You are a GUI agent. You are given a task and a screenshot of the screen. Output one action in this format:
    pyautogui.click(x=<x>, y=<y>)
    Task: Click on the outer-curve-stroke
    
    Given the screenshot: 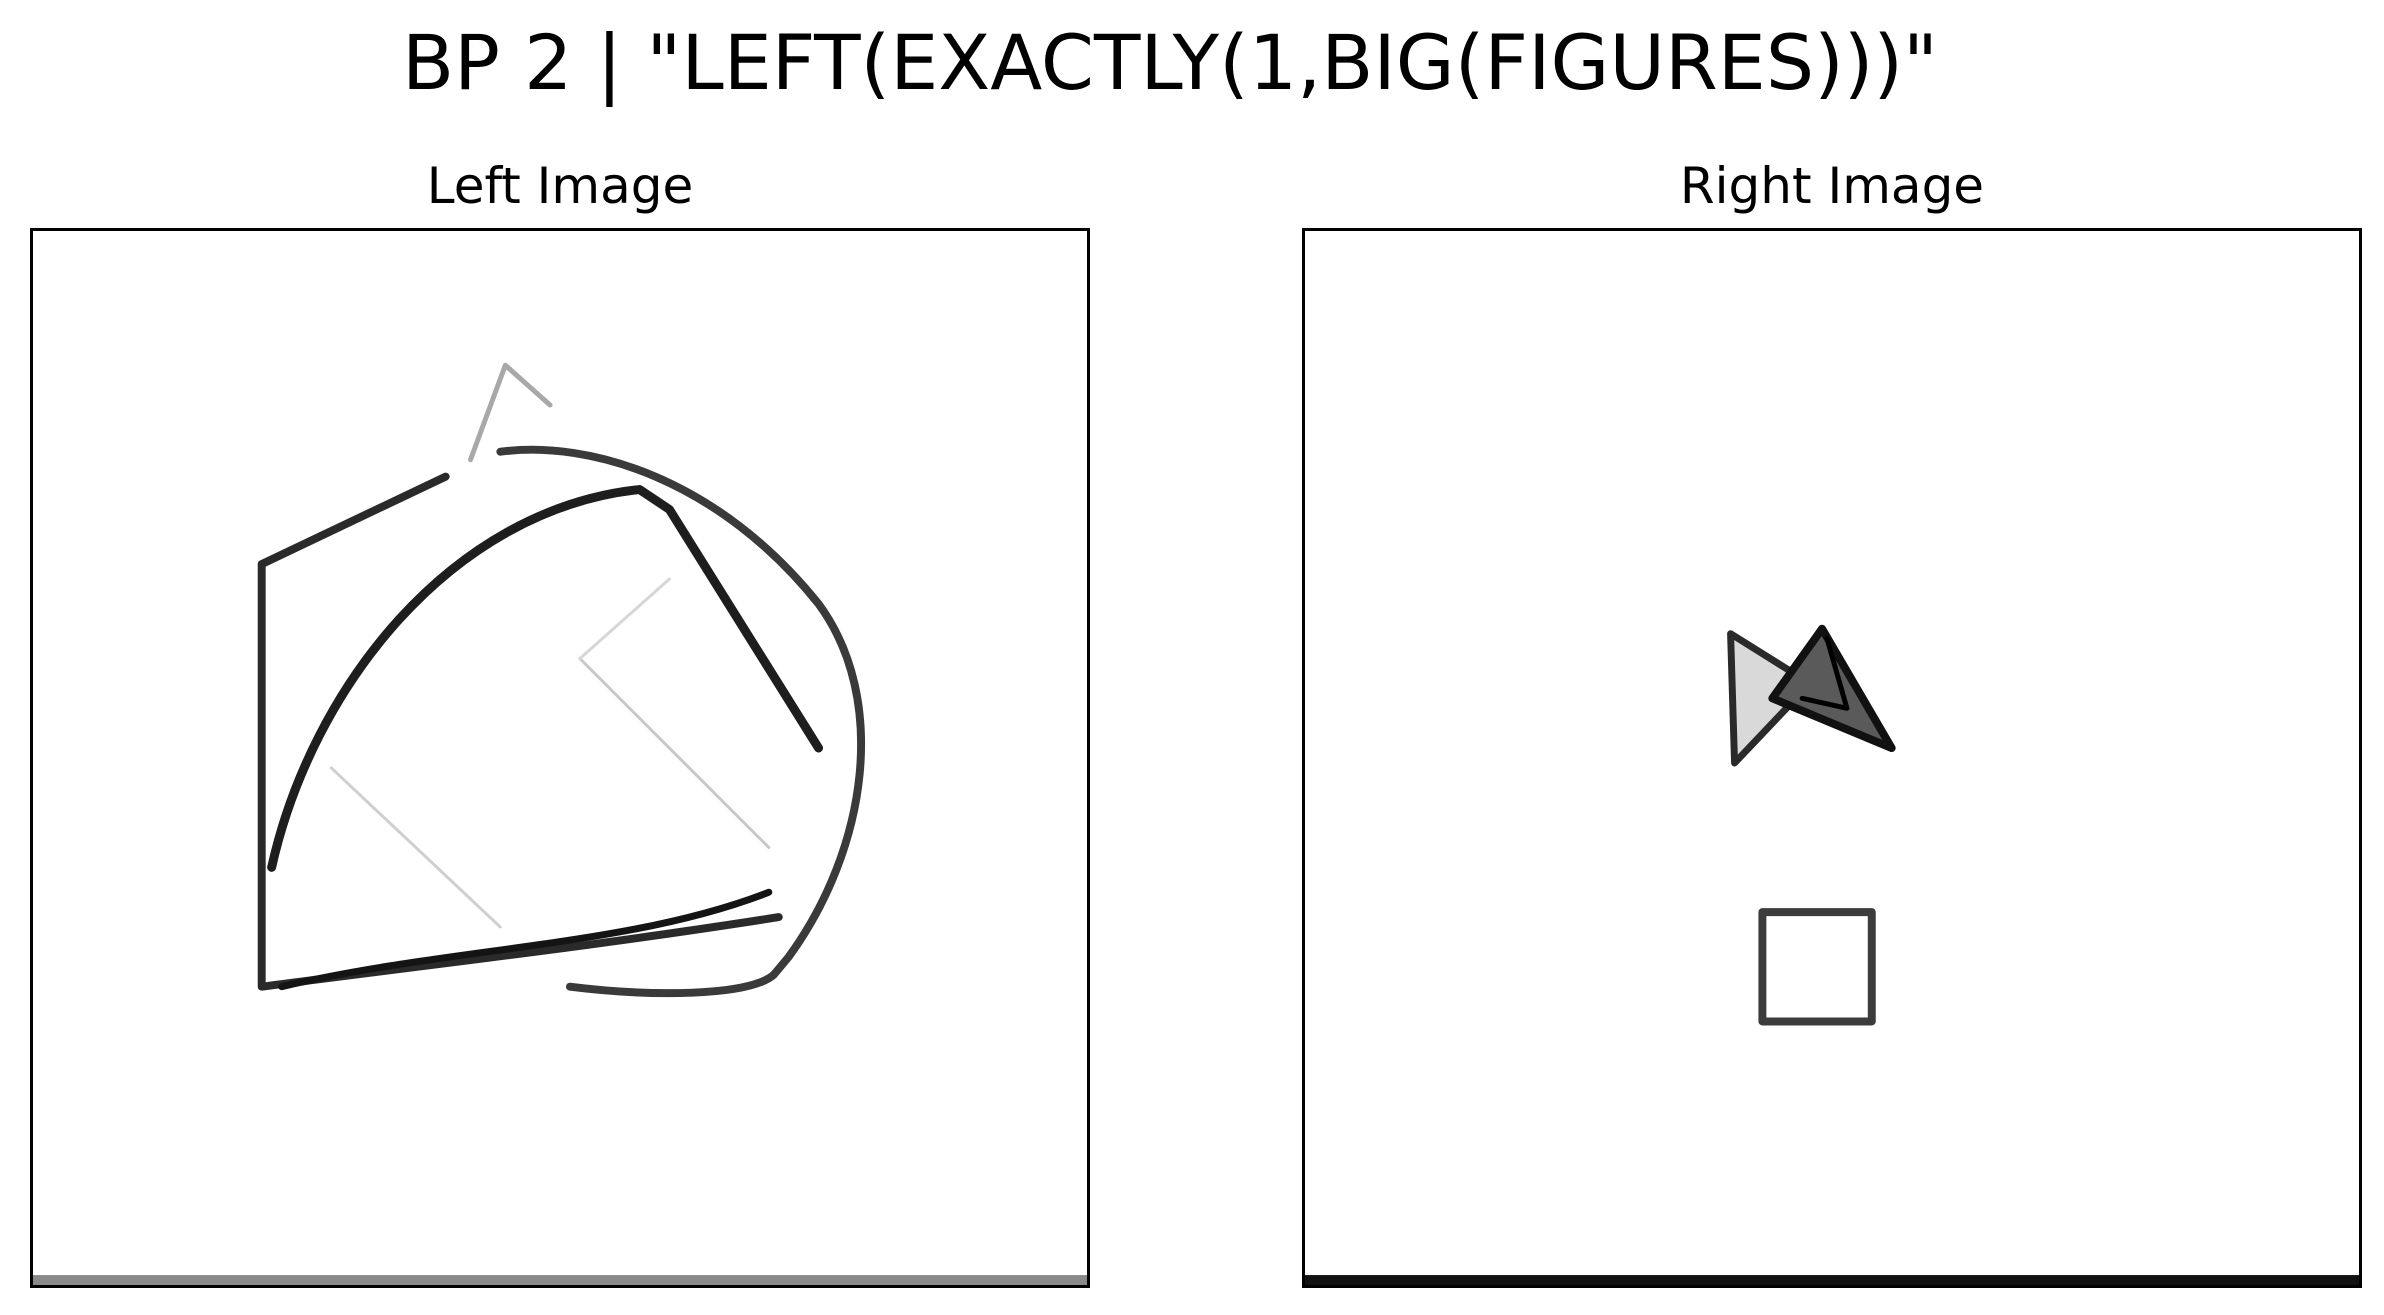 What is the action you would take?
    pyautogui.click(x=681, y=721)
    